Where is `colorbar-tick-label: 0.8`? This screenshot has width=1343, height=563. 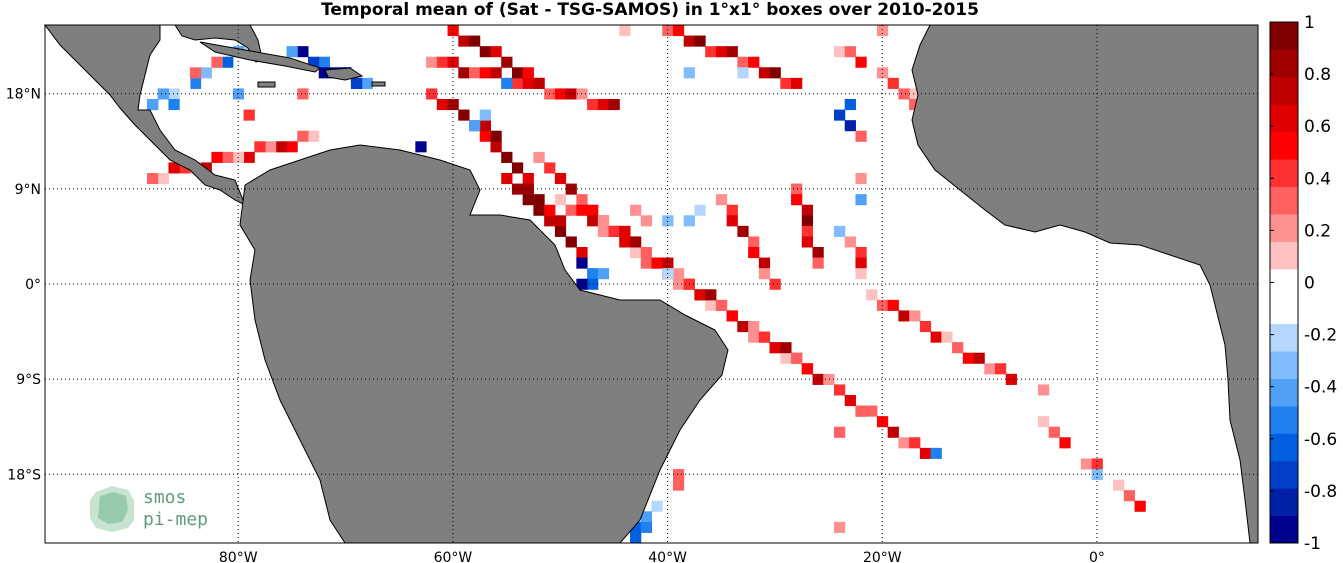 colorbar-tick-label: 0.8 is located at coordinates (1317, 75).